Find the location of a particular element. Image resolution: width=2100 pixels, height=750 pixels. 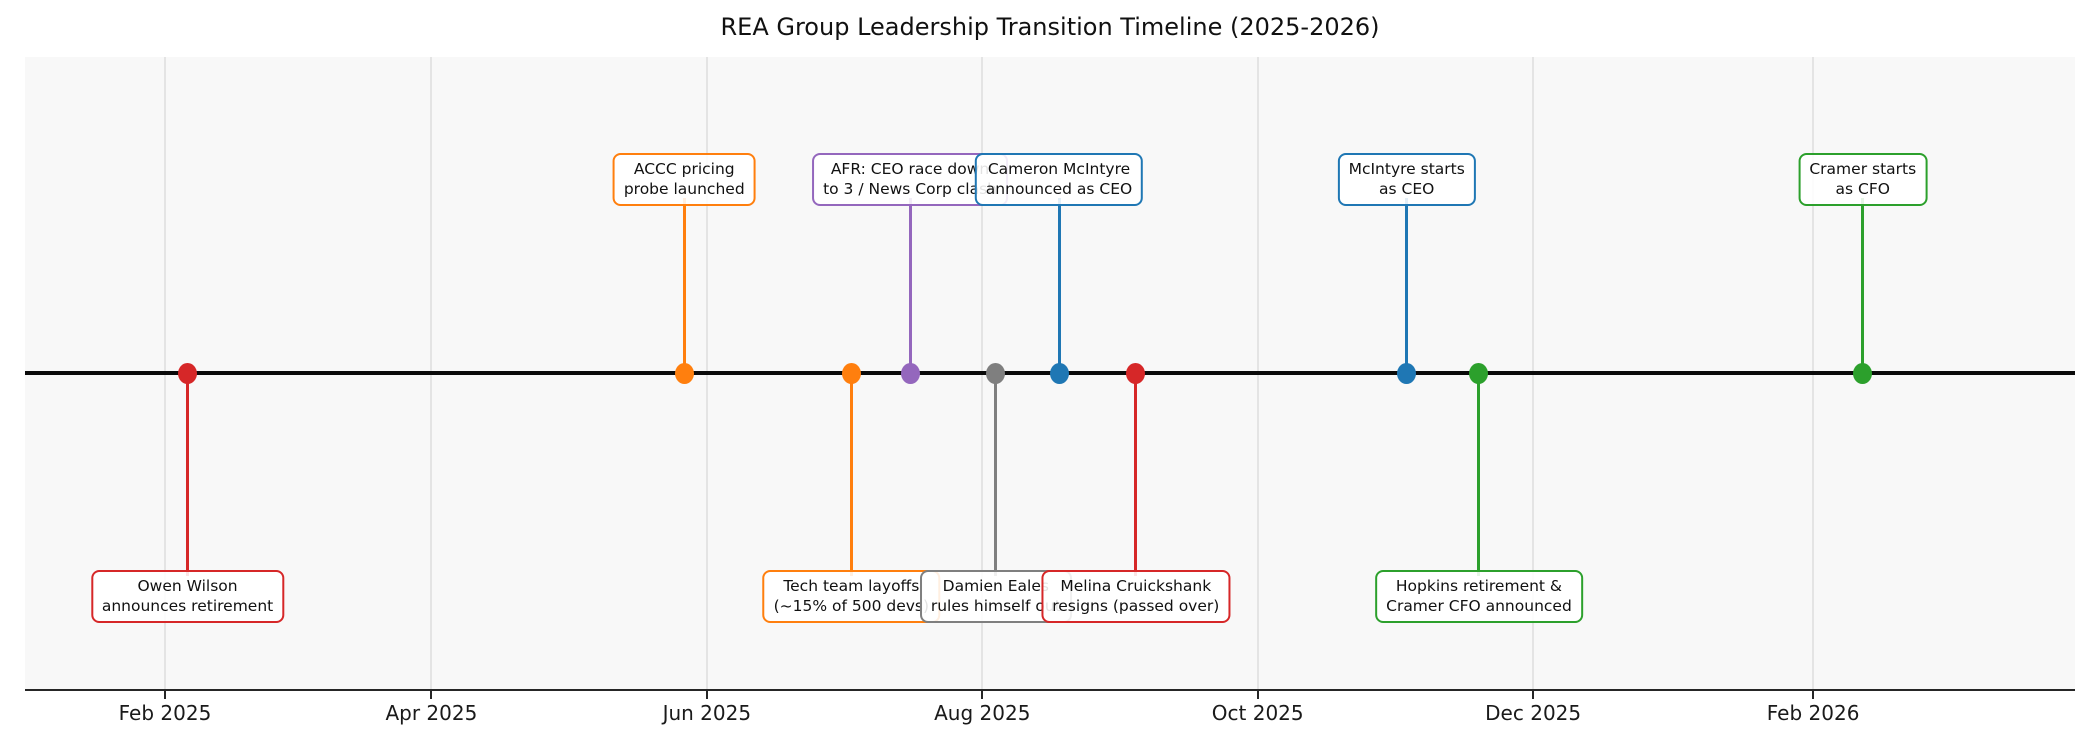

x-tick-label-2: Jun 2025 is located at coordinates (707, 713).